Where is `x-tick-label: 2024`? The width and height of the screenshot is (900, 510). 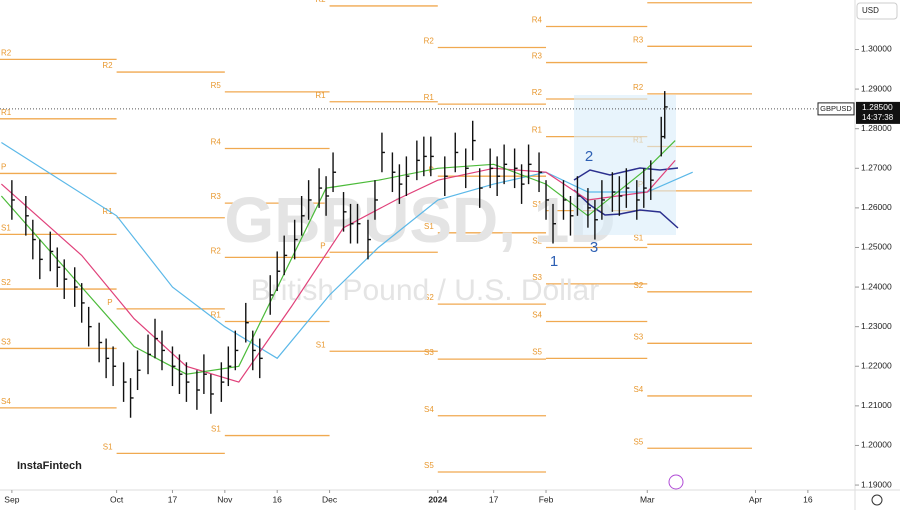 x-tick-label: 2024 is located at coordinates (437, 499).